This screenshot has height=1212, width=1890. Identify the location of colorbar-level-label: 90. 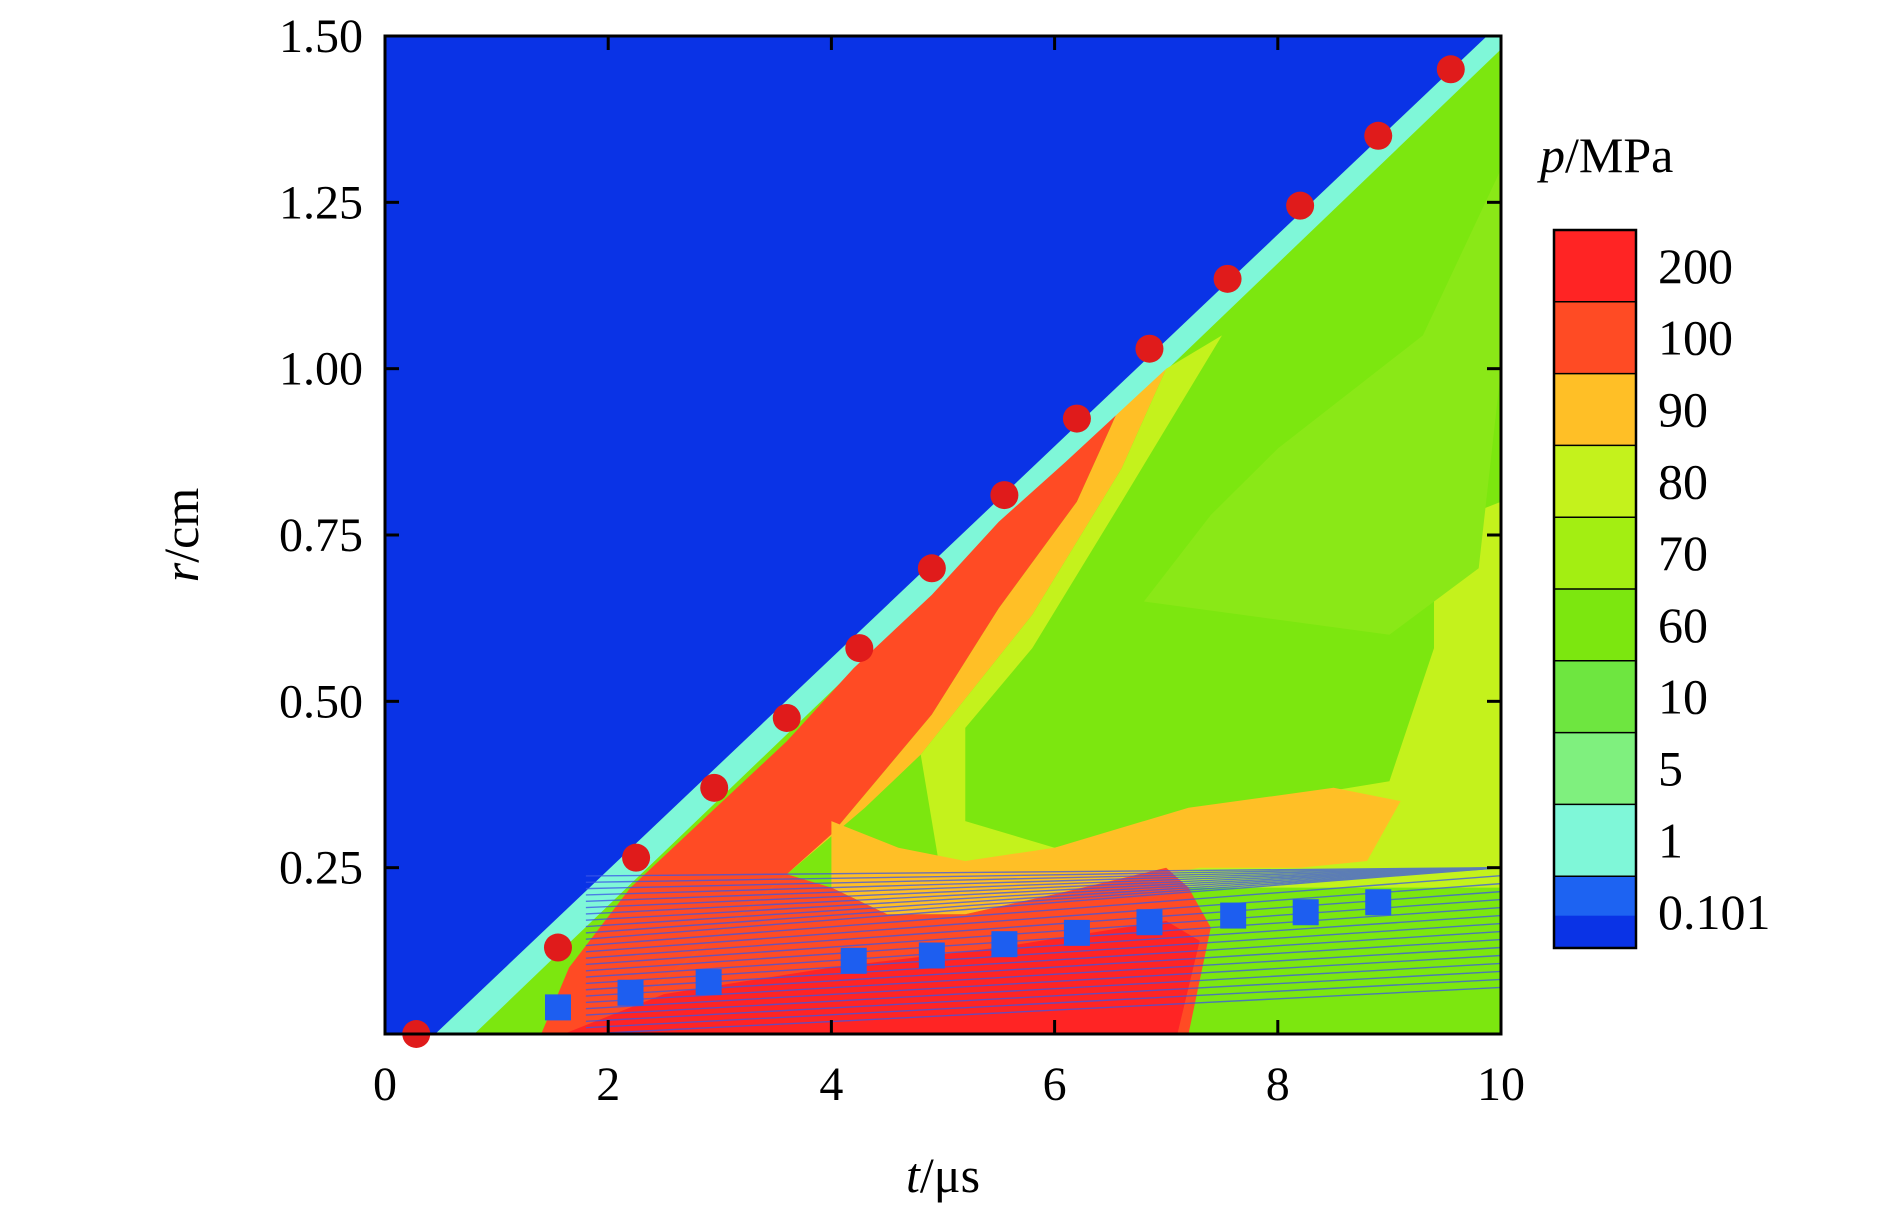
(1683, 410).